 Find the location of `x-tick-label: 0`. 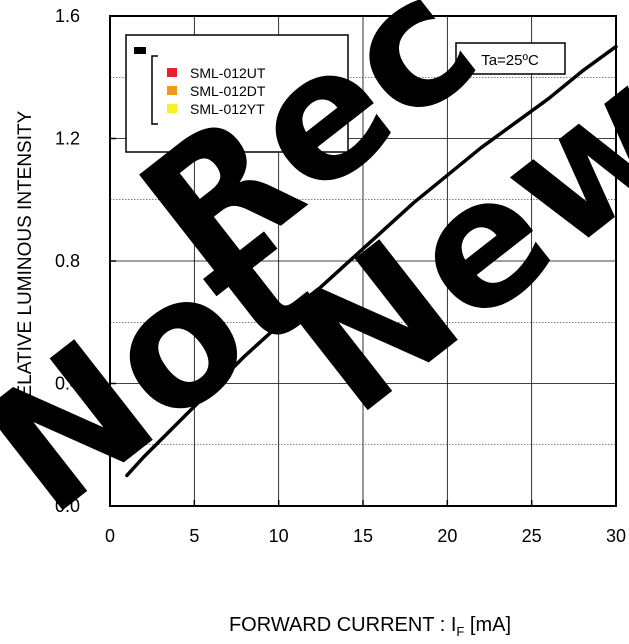

x-tick-label: 0 is located at coordinates (110, 536).